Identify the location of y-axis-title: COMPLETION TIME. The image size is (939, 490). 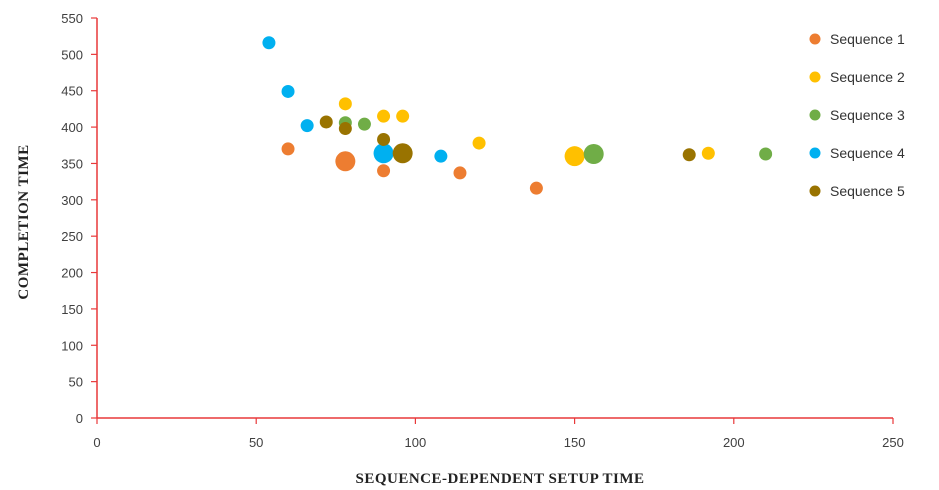
(24, 221).